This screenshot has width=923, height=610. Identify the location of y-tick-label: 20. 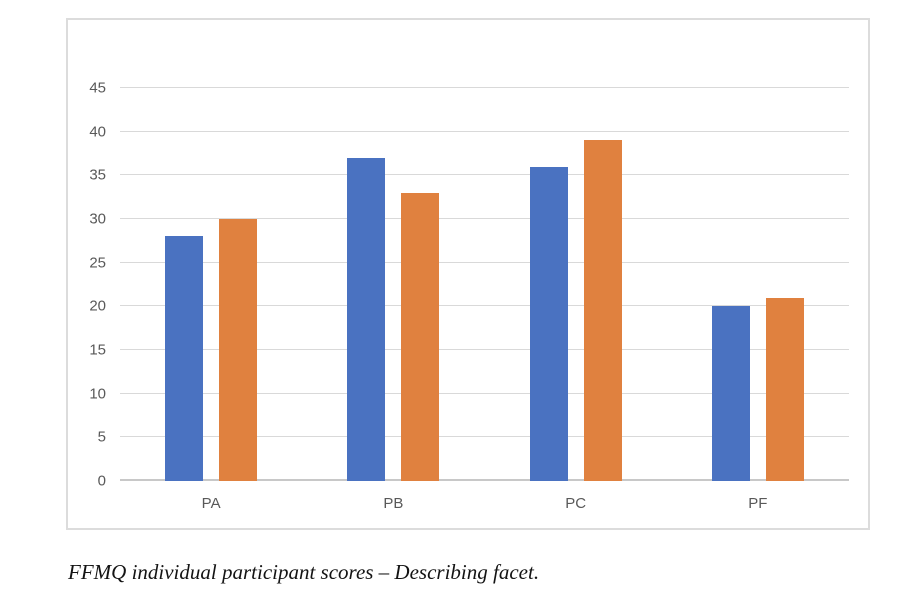
(97, 306).